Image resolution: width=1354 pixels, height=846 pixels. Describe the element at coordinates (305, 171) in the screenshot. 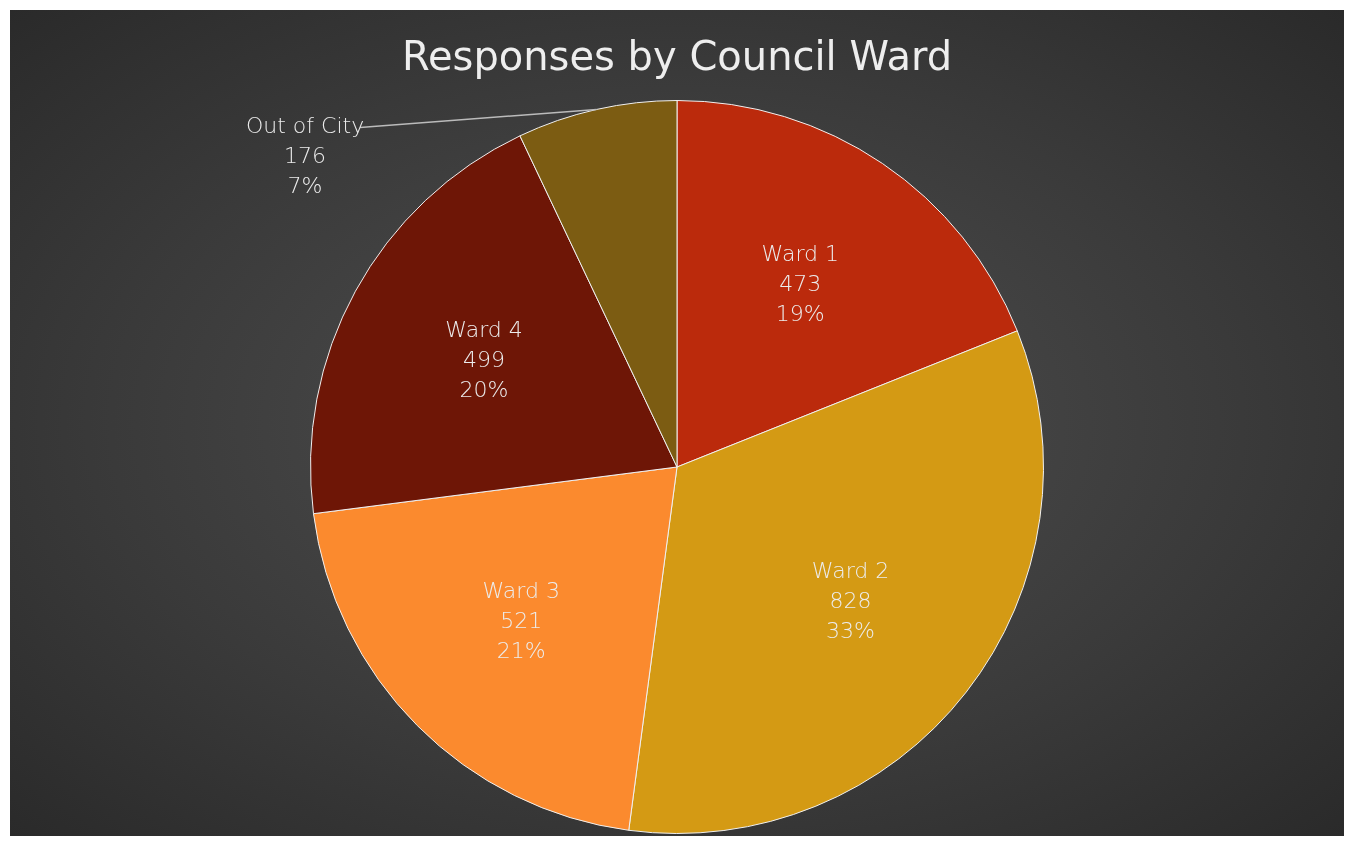

I see `data-label: 176 7%` at that location.